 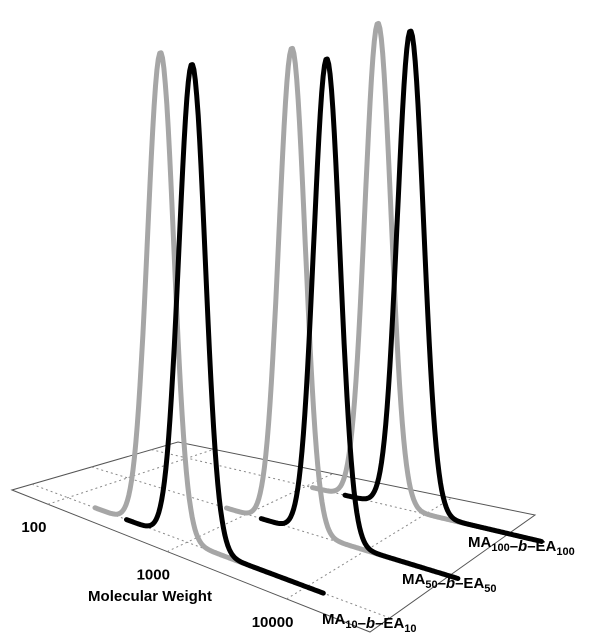 What do you see at coordinates (273, 622) in the screenshot?
I see `x-tick-label-2: 10000` at bounding box center [273, 622].